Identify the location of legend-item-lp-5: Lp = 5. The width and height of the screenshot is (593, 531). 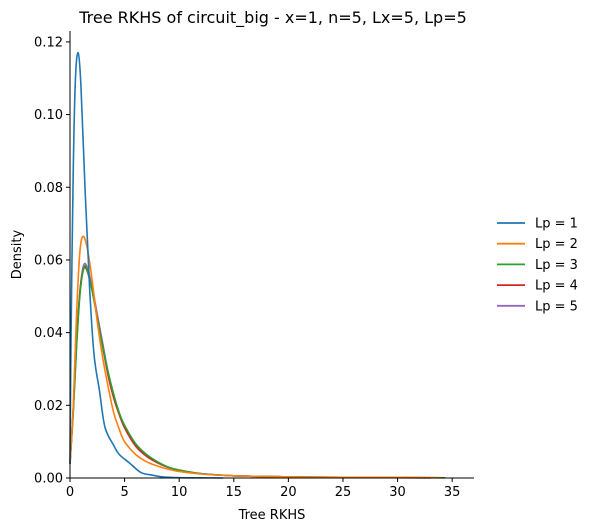
(537, 306).